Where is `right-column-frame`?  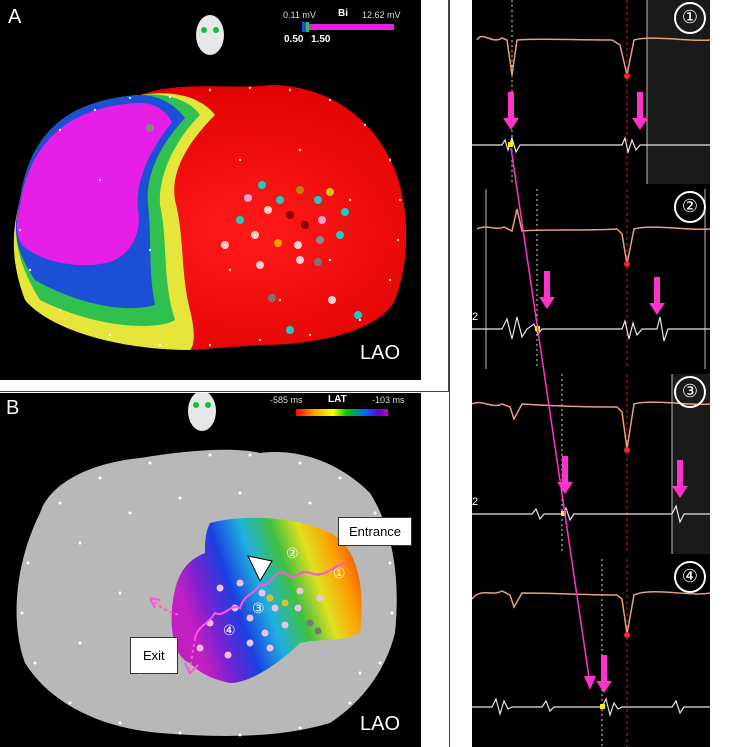 right-column-frame is located at coordinates (449, 373).